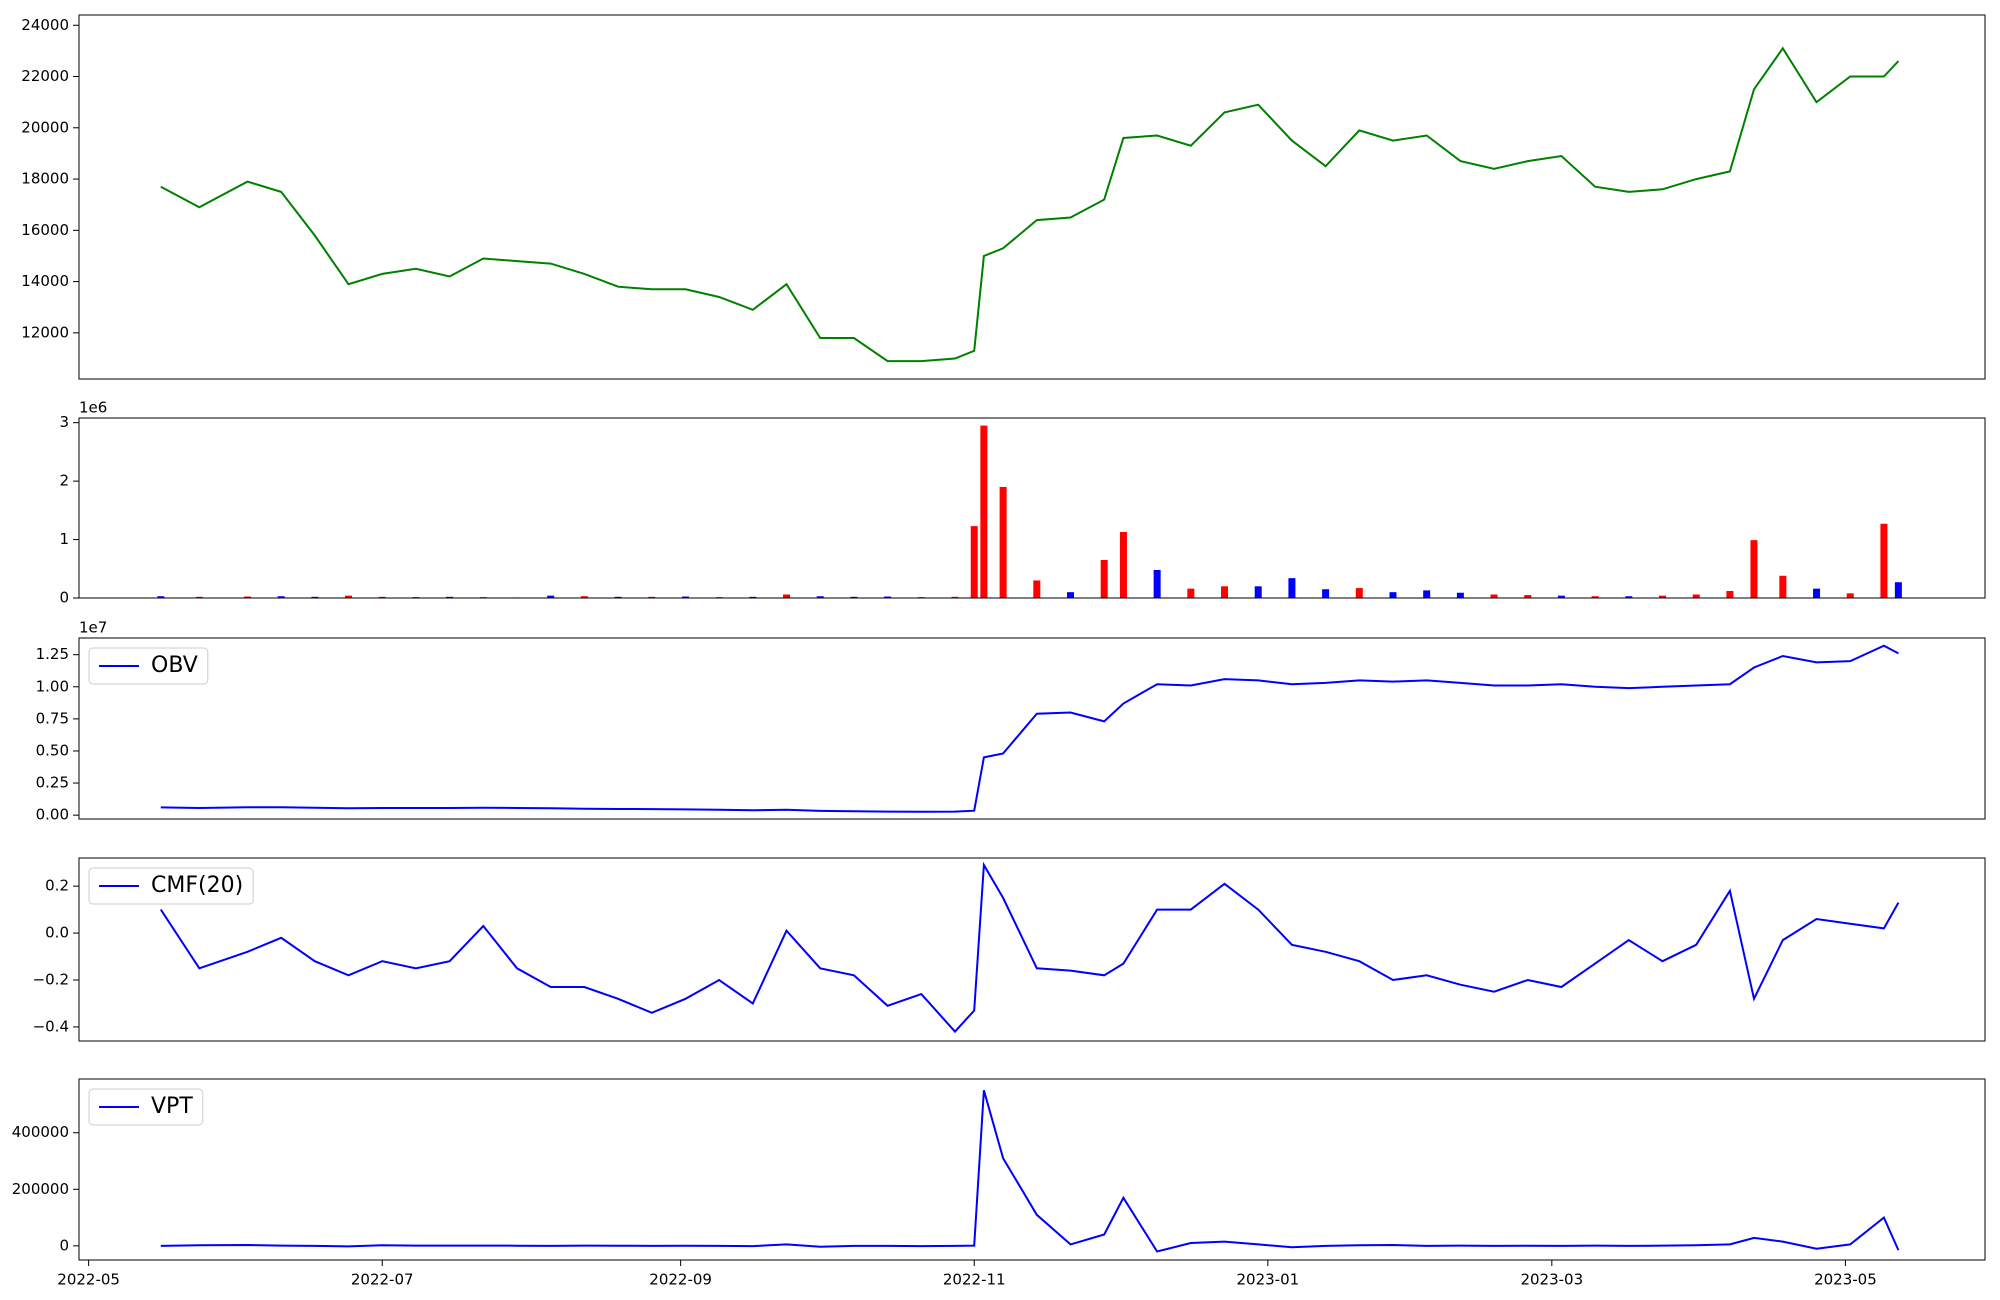 The height and width of the screenshot is (1300, 2000). What do you see at coordinates (52, 654) in the screenshot?
I see `y-tick-label: 1.25` at bounding box center [52, 654].